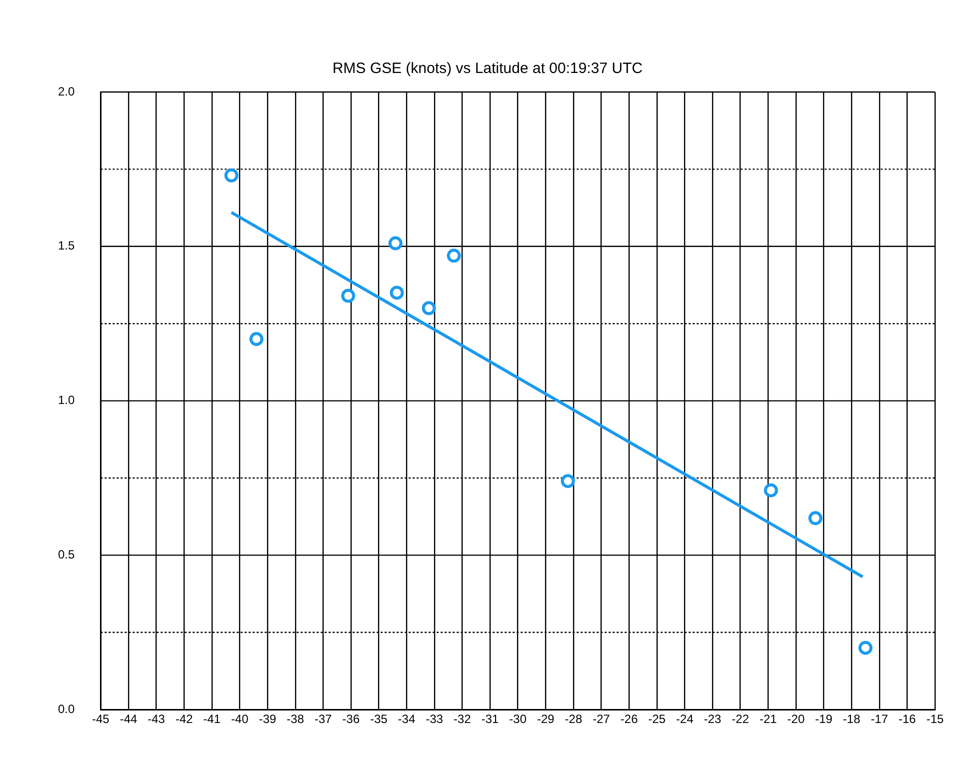 The width and height of the screenshot is (960, 760). What do you see at coordinates (351, 719) in the screenshot?
I see `x-tick-label: -36` at bounding box center [351, 719].